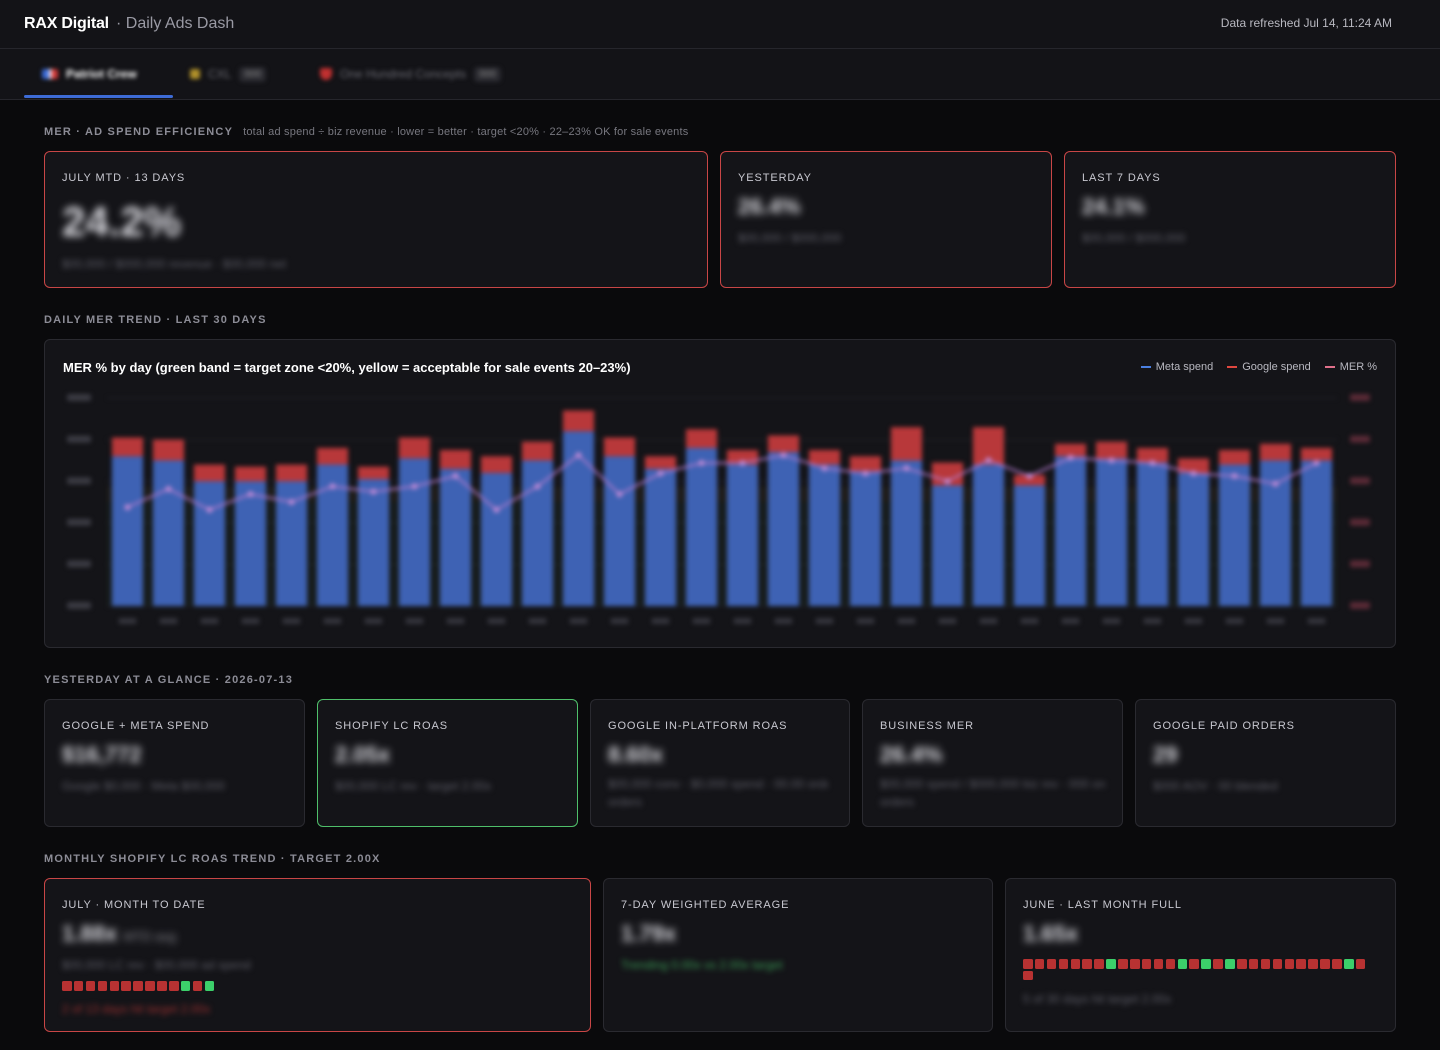 The width and height of the screenshot is (1440, 1050). What do you see at coordinates (122, 221) in the screenshot?
I see `card-value: 24.2%` at bounding box center [122, 221].